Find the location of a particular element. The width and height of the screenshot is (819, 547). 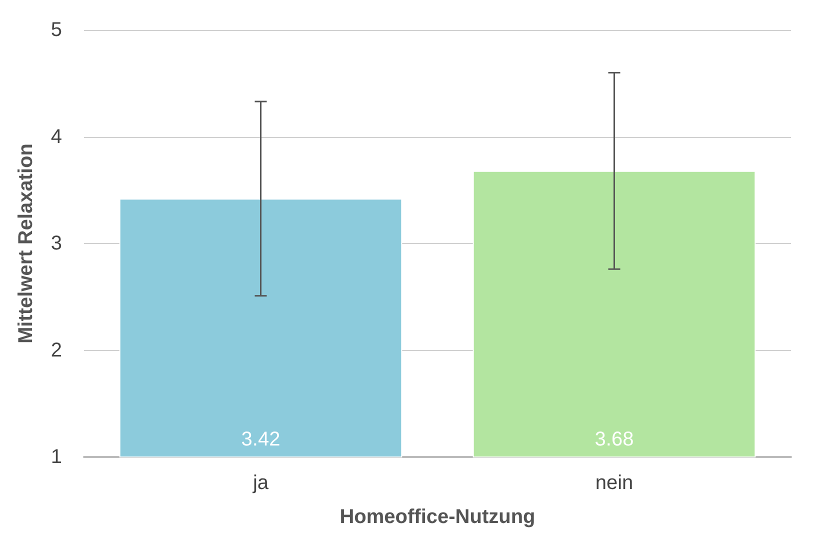

y-tick-label: 2 is located at coordinates (56, 350).